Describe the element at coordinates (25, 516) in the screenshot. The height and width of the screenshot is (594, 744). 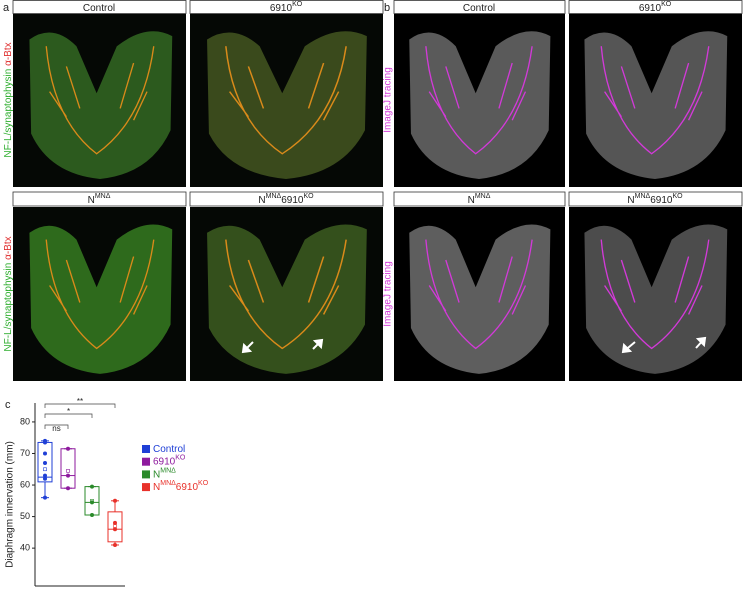
I see `y-tick-label: 50` at that location.